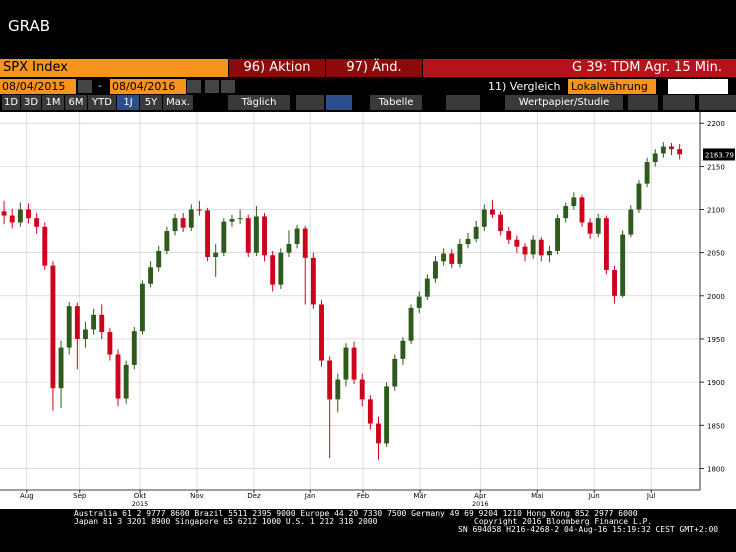 The height and width of the screenshot is (552, 736). Describe the element at coordinates (363, 496) in the screenshot. I see `x-tick-label: Feb` at that location.